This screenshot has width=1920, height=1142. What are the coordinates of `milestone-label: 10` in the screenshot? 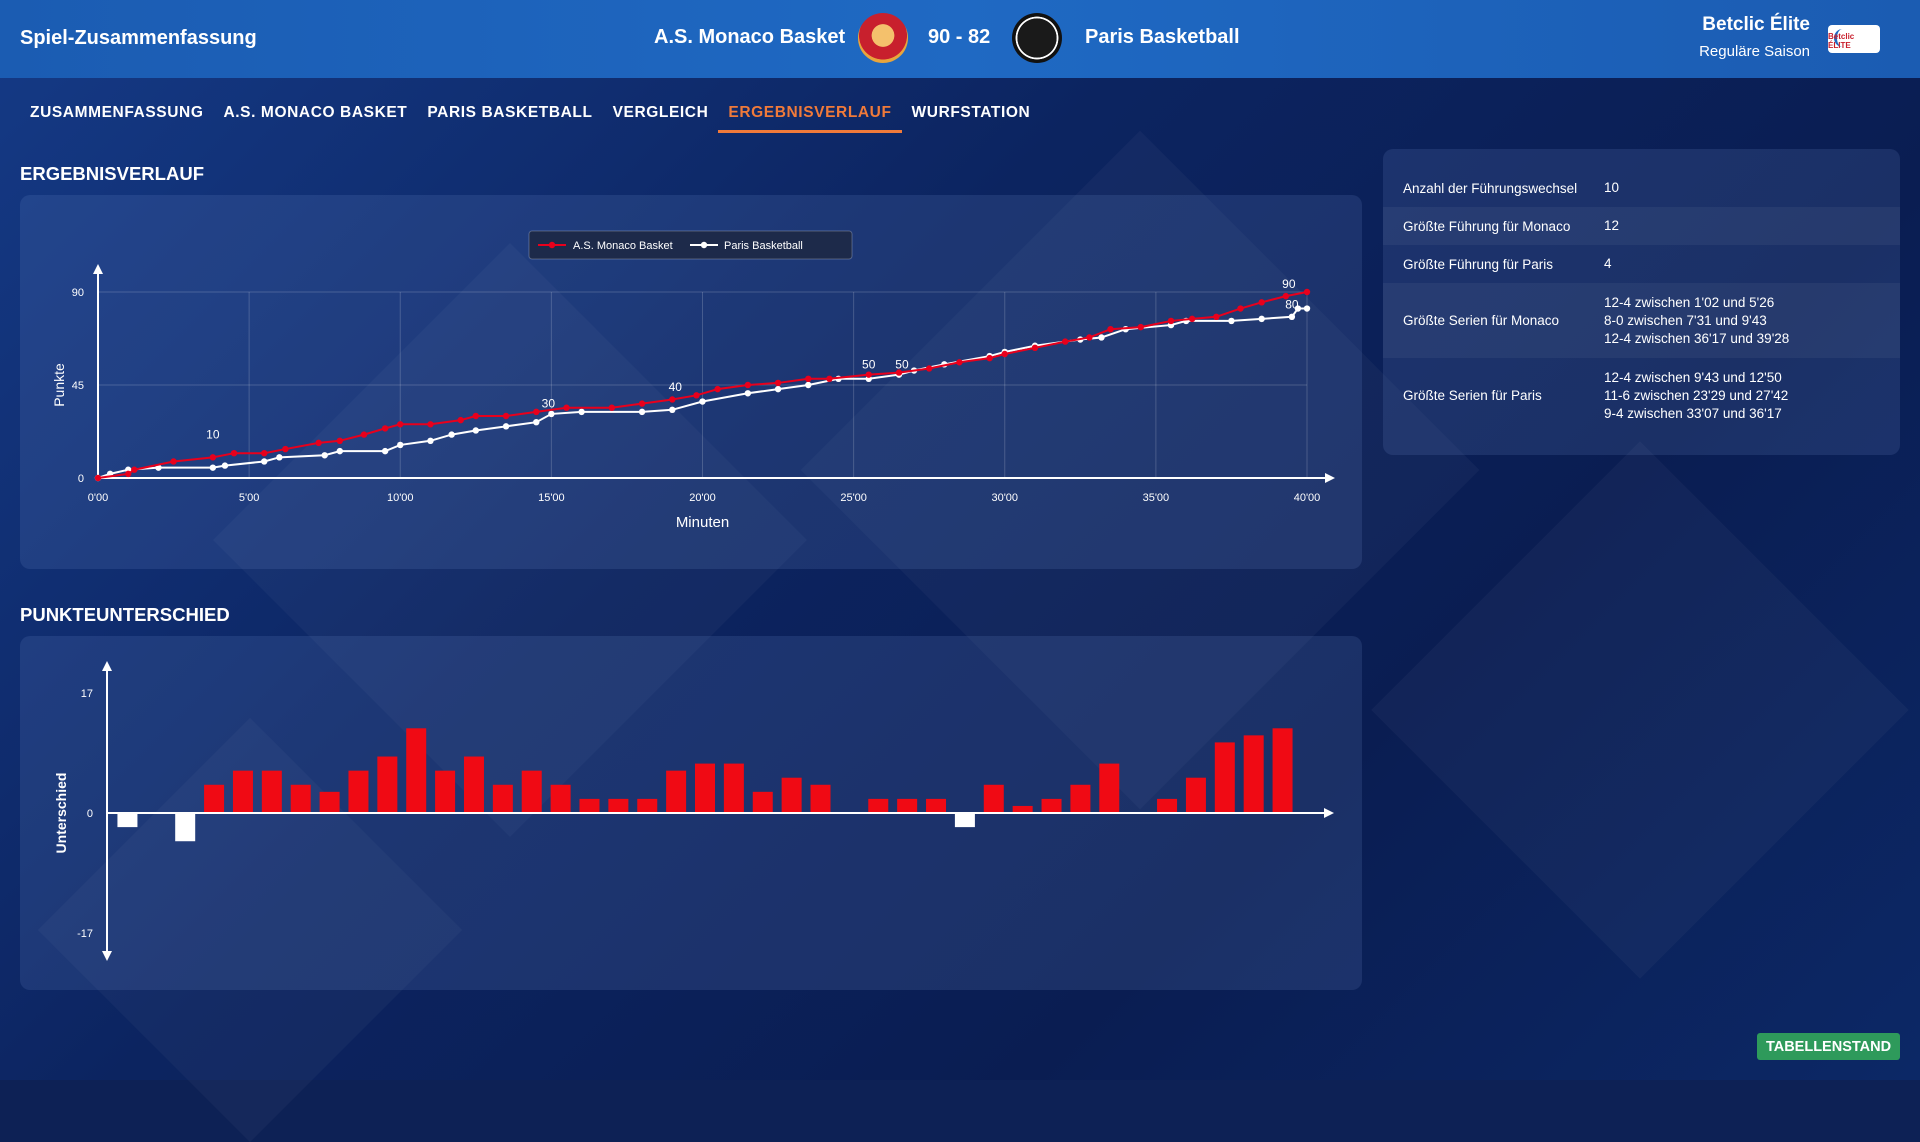 It's located at (213, 435).